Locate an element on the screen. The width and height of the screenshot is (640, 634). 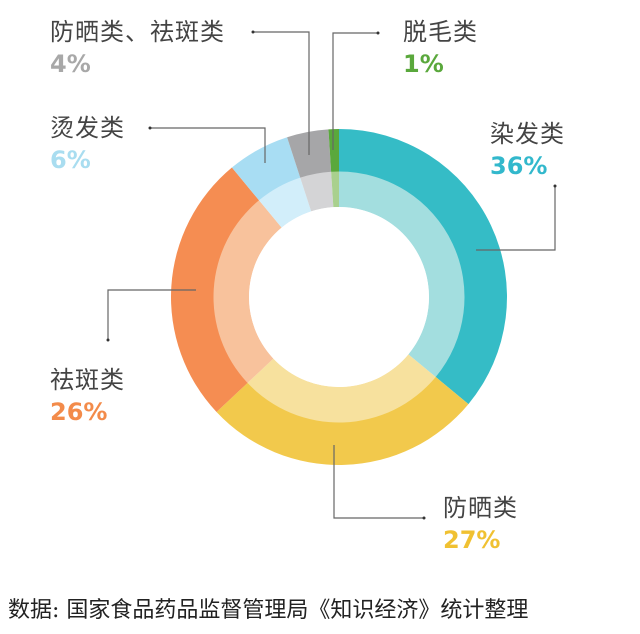
leader-line-dye is located at coordinates (516, 218).